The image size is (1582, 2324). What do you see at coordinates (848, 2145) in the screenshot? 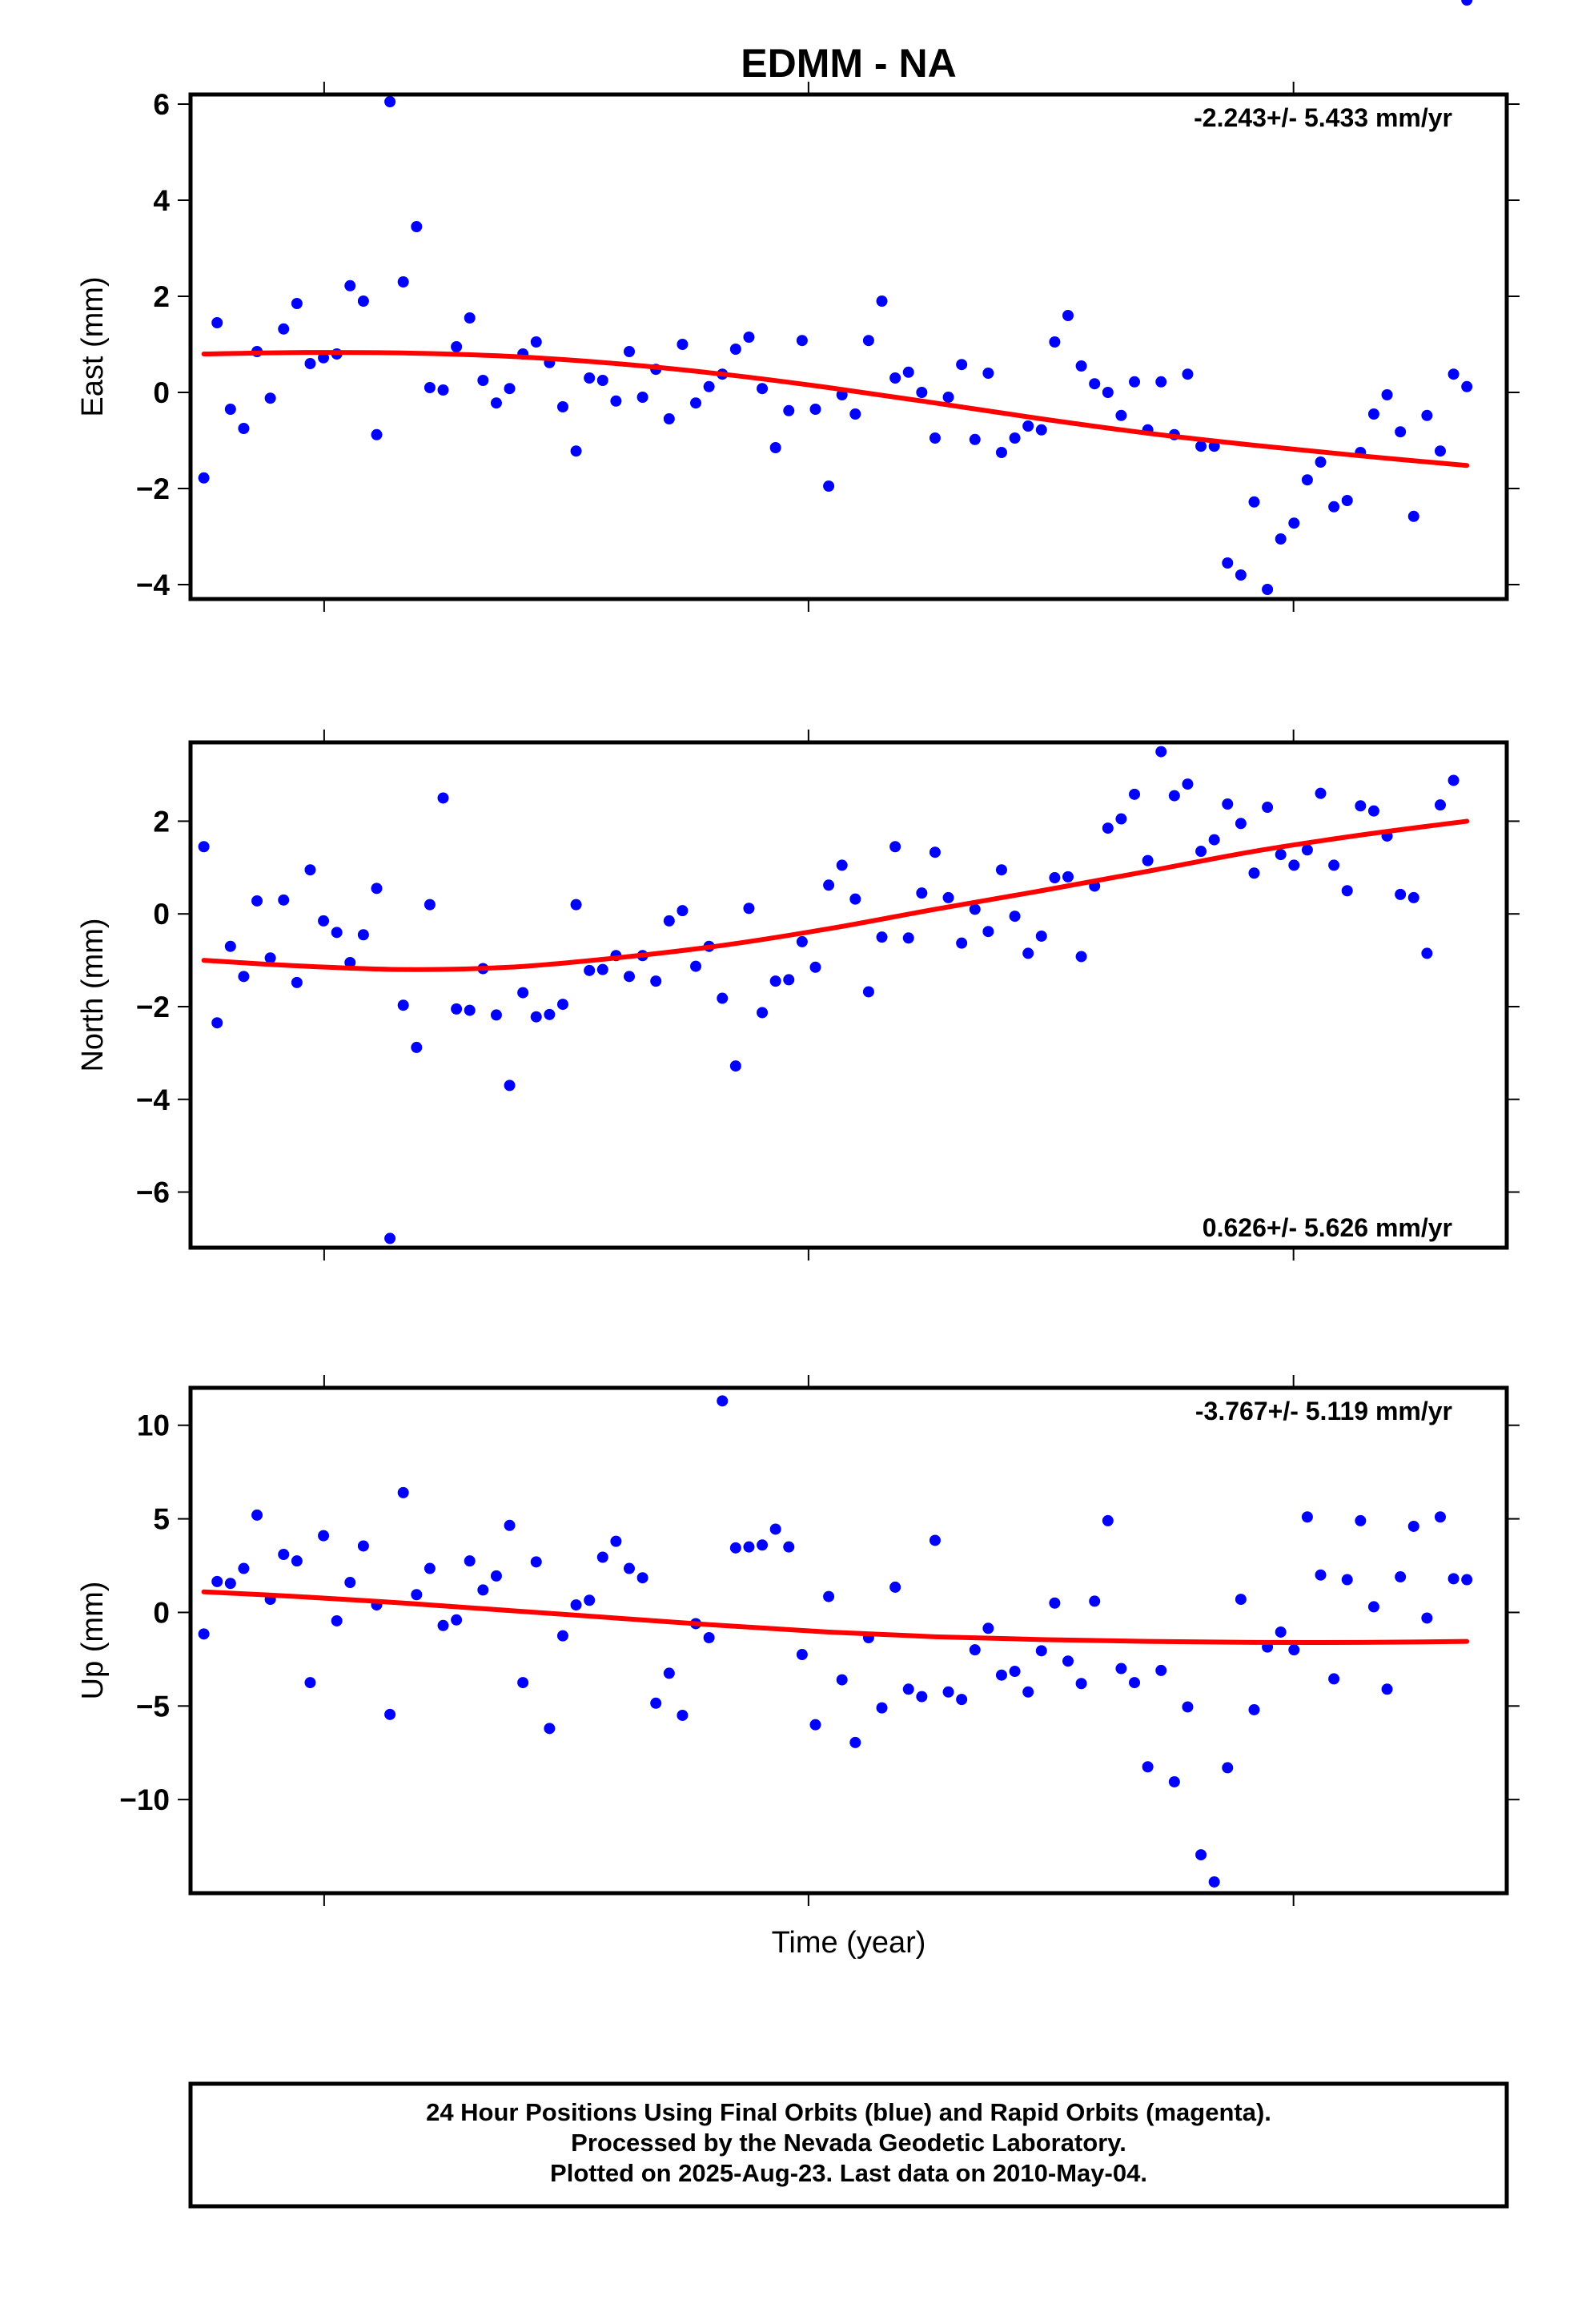
I see `footer-frame` at bounding box center [848, 2145].